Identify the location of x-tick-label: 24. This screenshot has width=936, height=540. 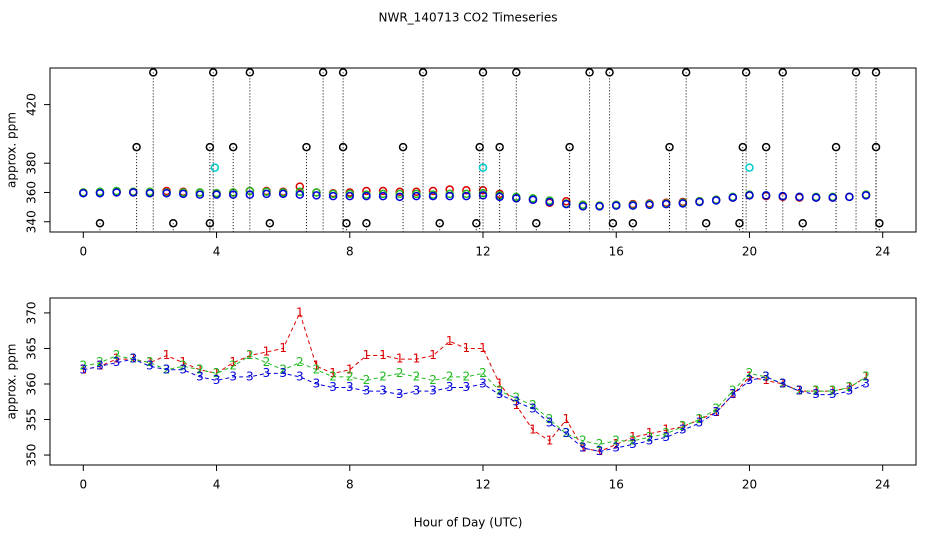
(882, 485).